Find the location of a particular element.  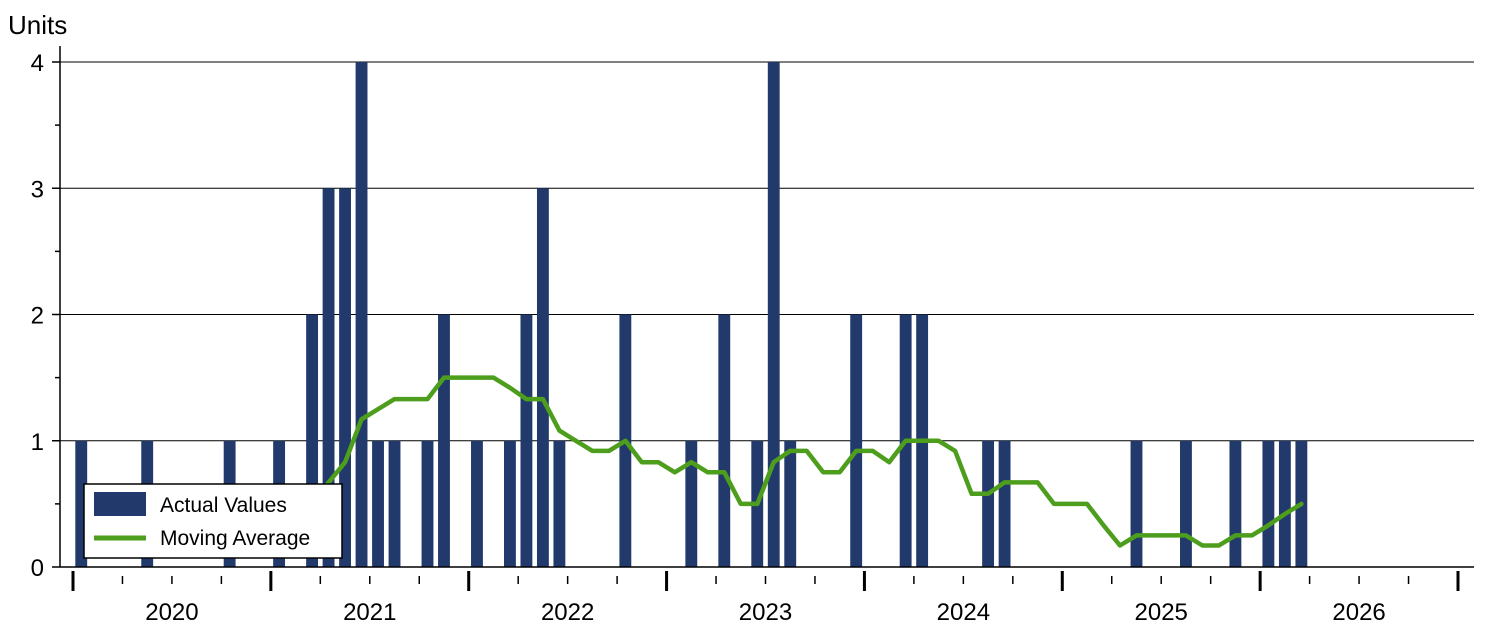

legend: Actual Values Moving Average is located at coordinates (213, 521).